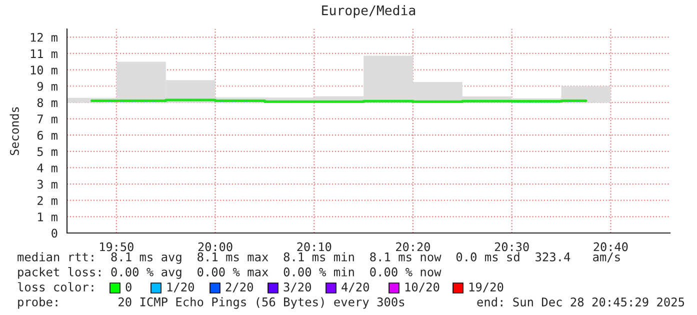 The image size is (697, 315). What do you see at coordinates (47, 86) in the screenshot?
I see `y-tick-label: 9 m` at bounding box center [47, 86].